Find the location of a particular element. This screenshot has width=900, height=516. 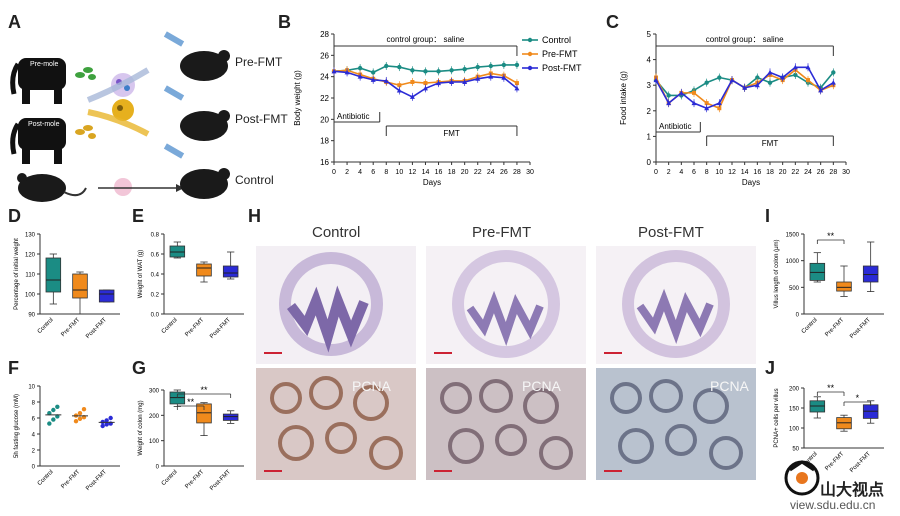

x-tick-label: Pre-FMT is located at coordinates (194, 479).